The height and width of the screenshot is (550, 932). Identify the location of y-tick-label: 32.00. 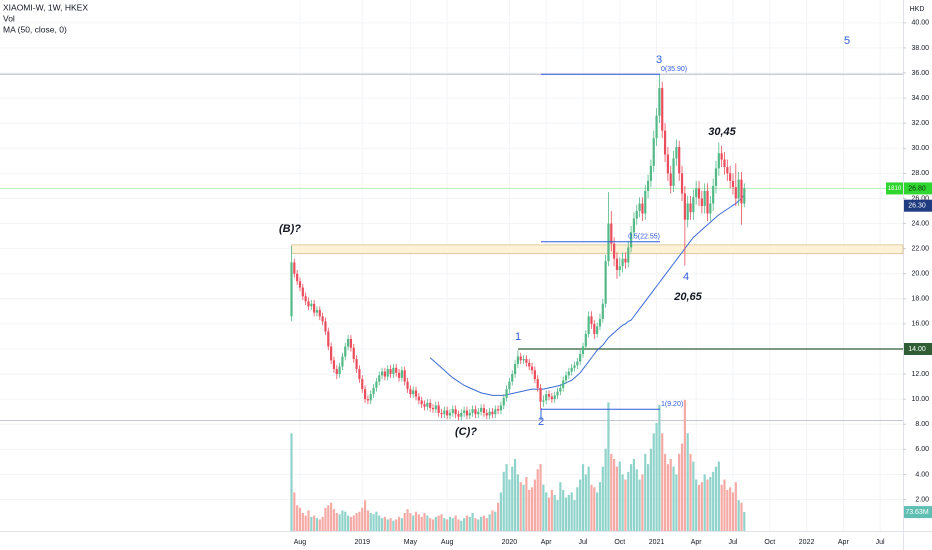
(920, 123).